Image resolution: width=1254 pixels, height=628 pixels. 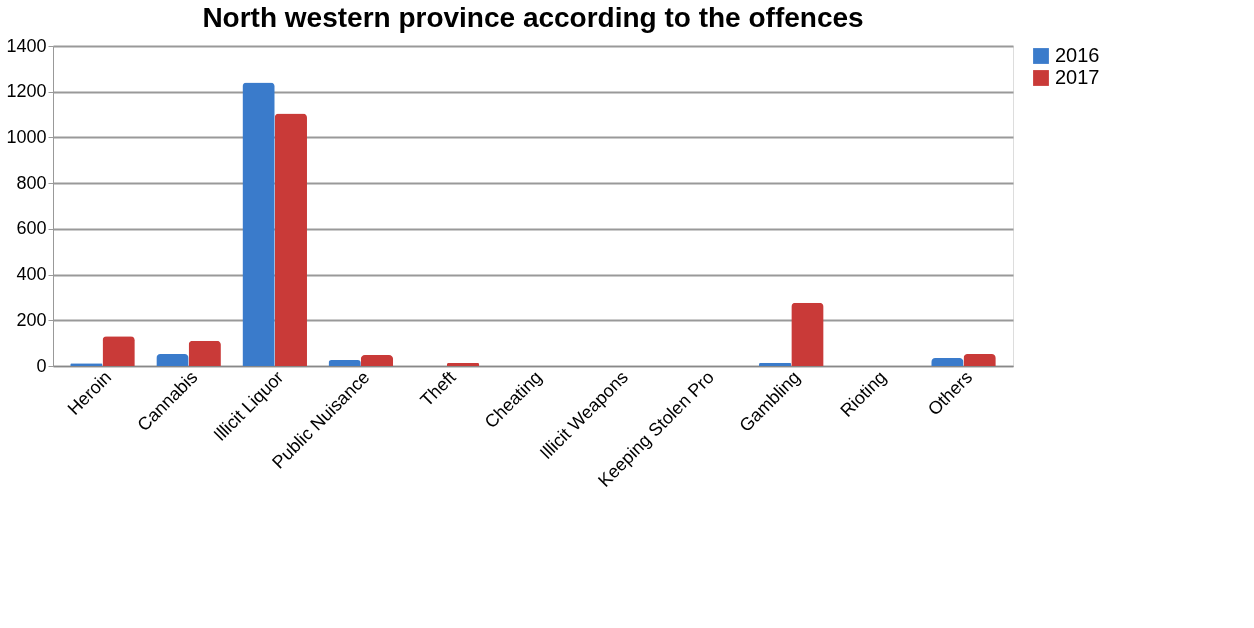 What do you see at coordinates (26, 136) in the screenshot?
I see `y-tick-label: 1000` at bounding box center [26, 136].